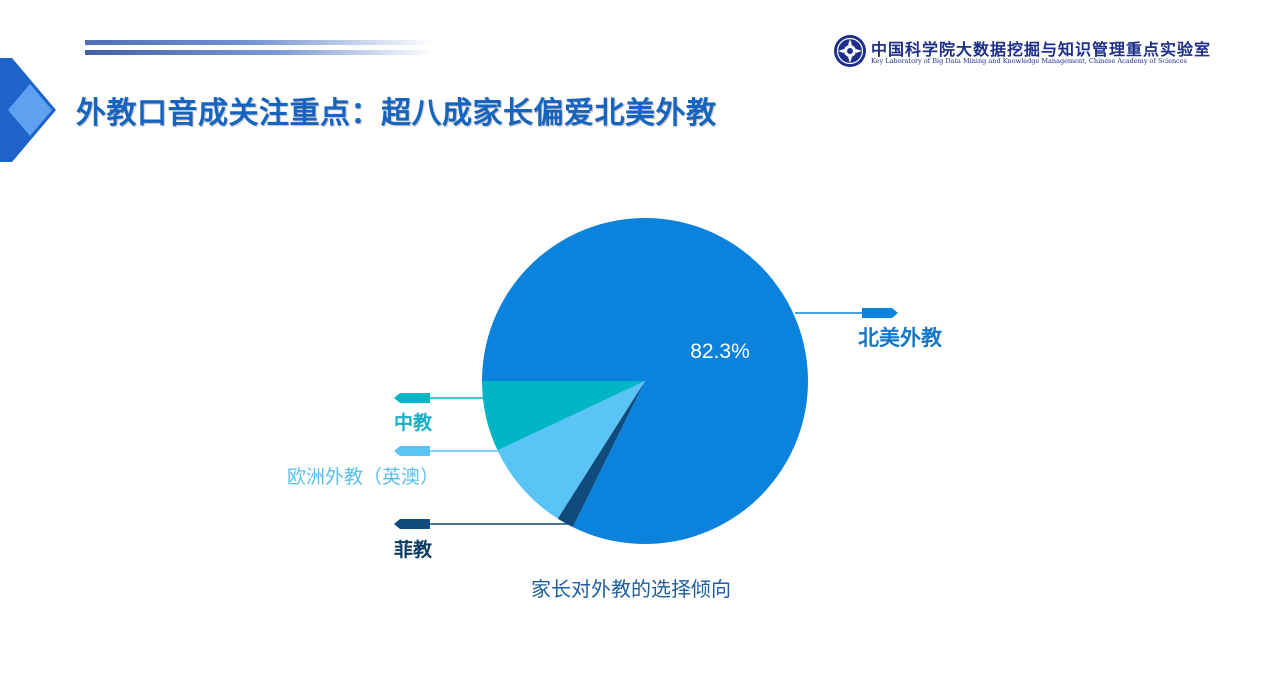 The width and height of the screenshot is (1268, 679). Describe the element at coordinates (900, 338) in the screenshot. I see `legend-label-north-america: 北美外教` at that location.